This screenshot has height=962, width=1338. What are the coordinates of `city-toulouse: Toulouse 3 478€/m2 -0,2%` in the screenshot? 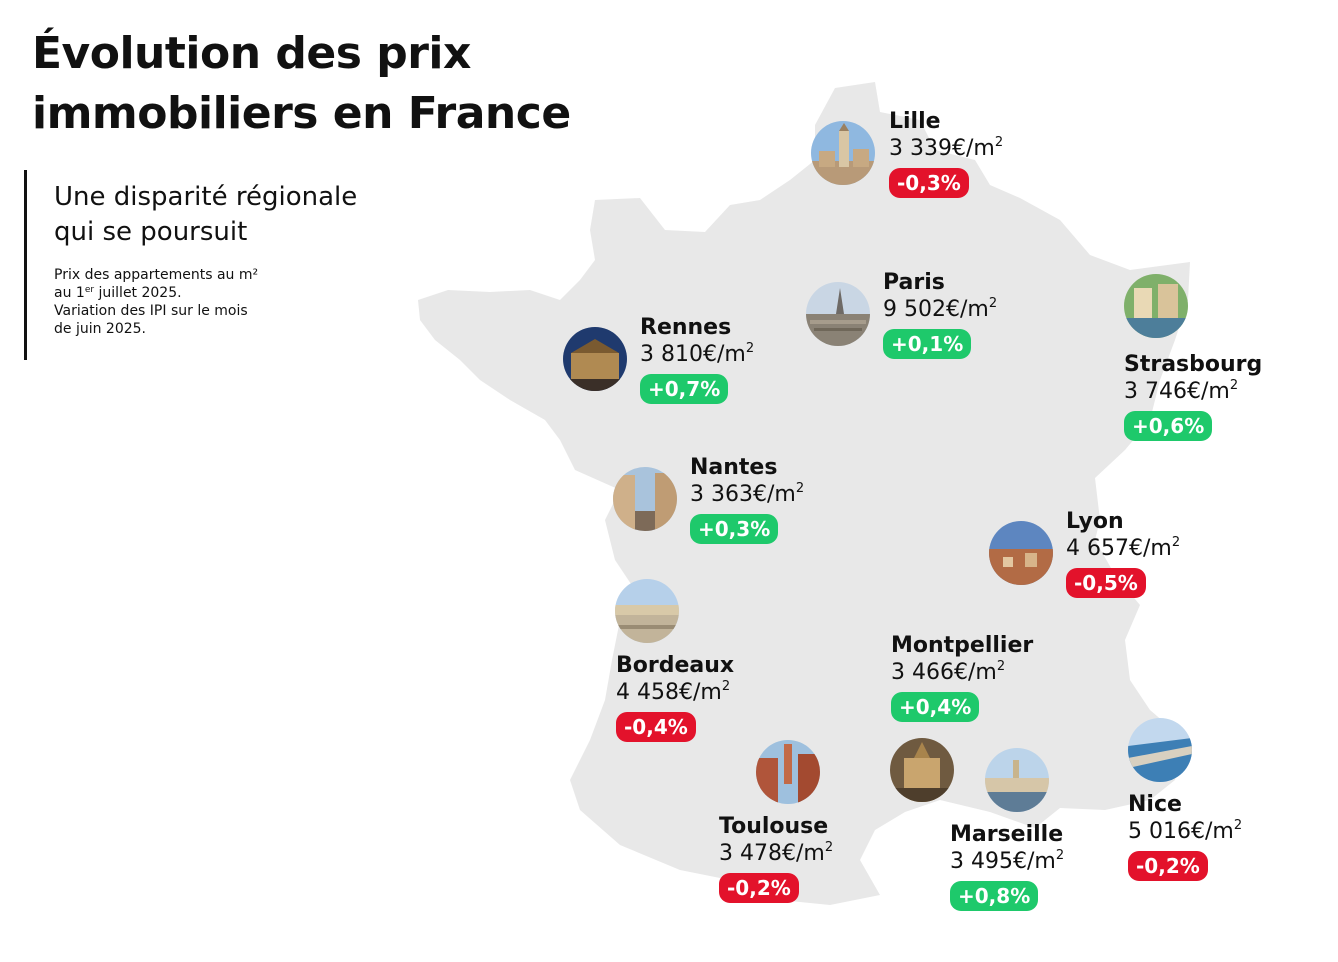 It's located at (776, 858).